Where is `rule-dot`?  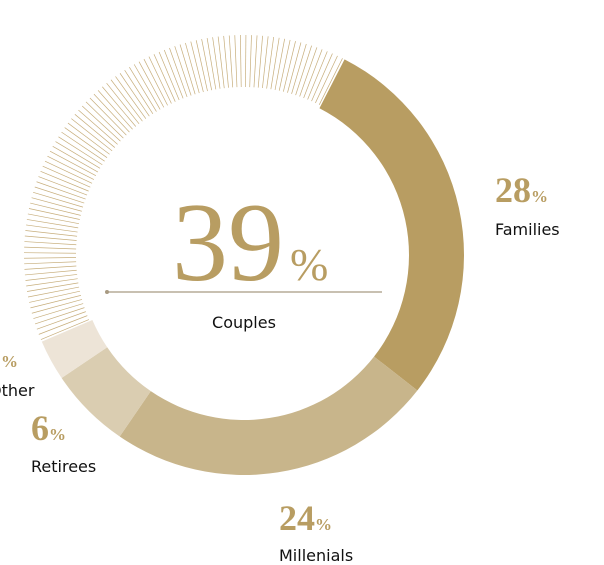
rule-dot is located at coordinates (107, 292).